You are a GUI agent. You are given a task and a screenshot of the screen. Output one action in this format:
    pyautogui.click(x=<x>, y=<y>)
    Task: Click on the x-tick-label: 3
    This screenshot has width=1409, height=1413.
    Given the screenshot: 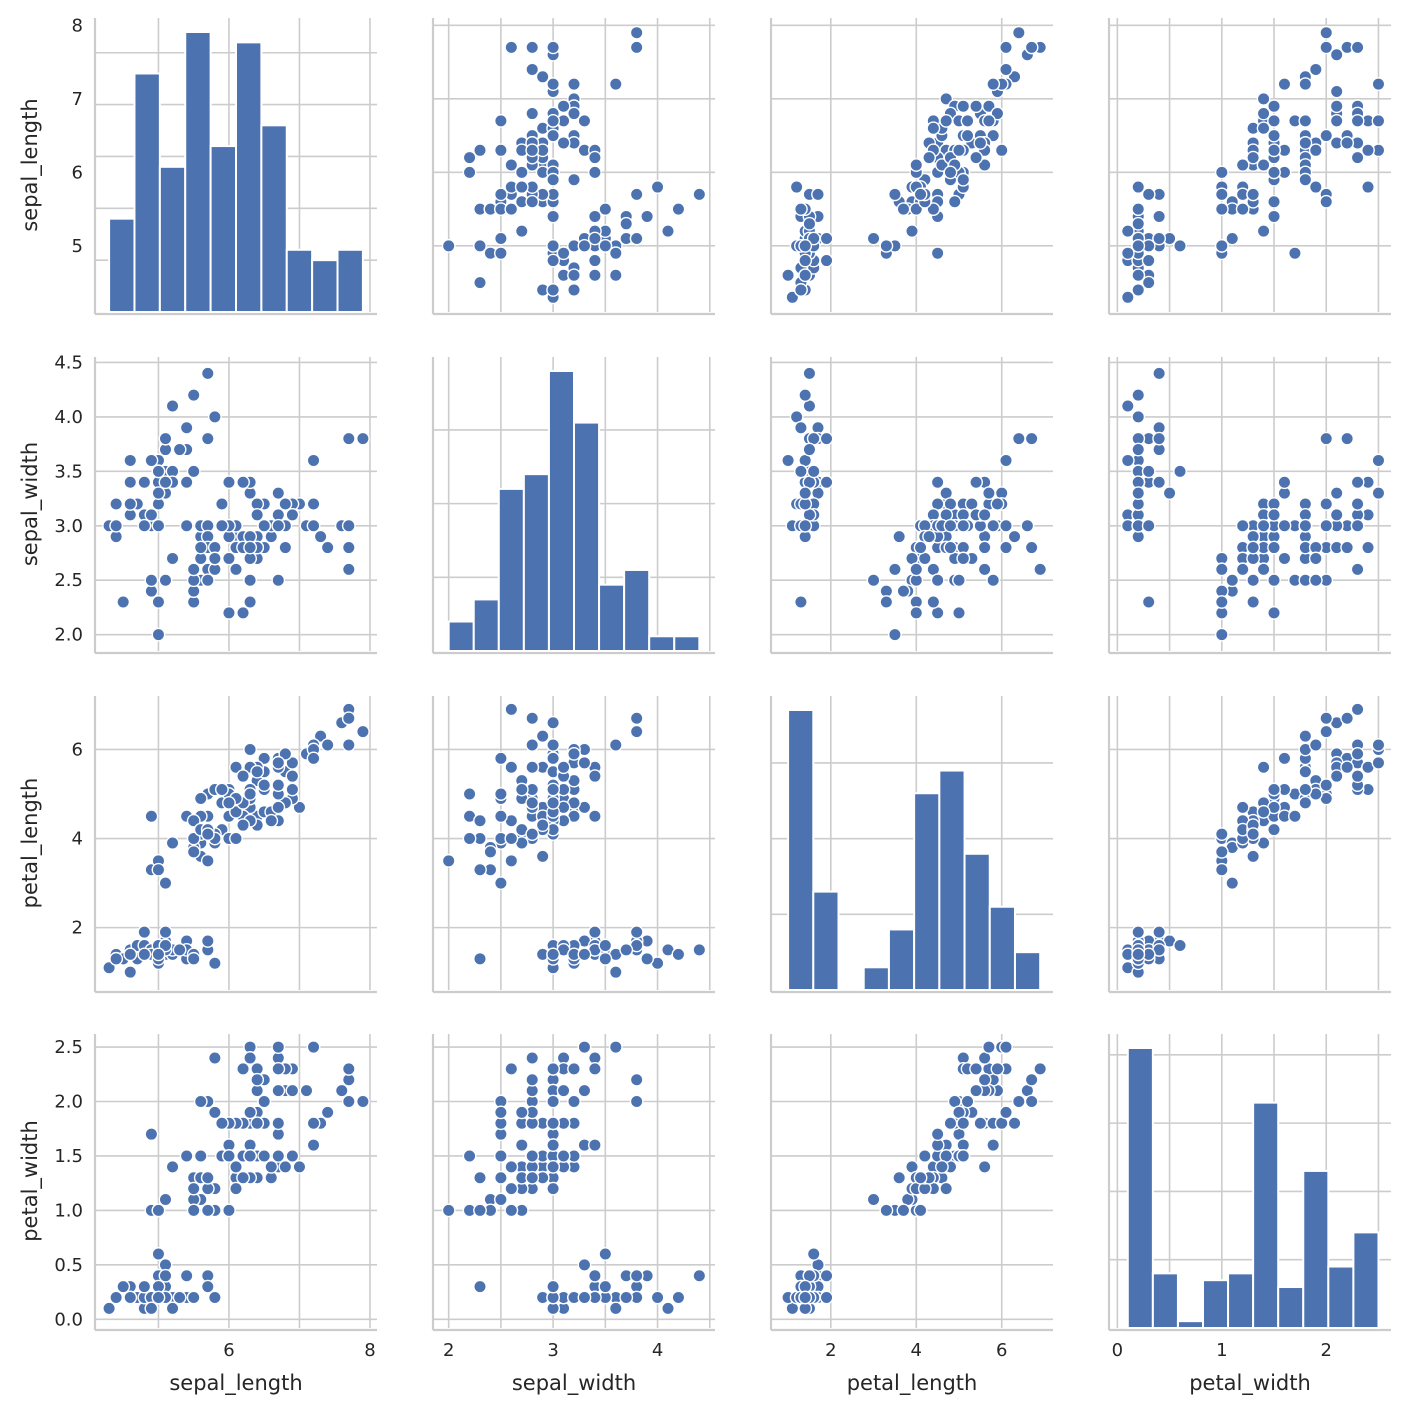 What is the action you would take?
    pyautogui.click(x=552, y=1350)
    